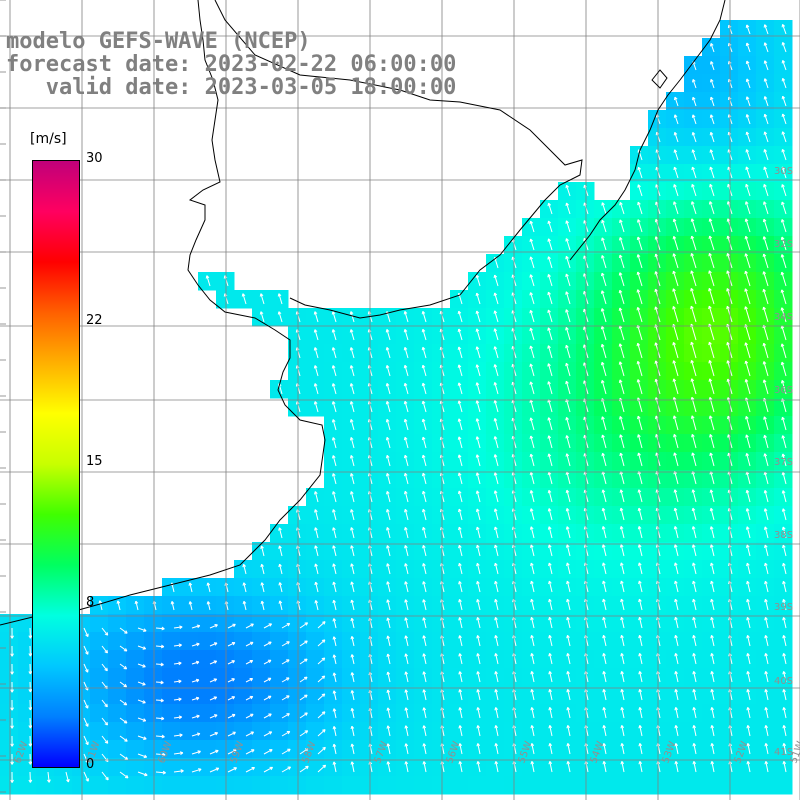 The image size is (800, 800). I want to click on latitude-label: 37S, so click(783, 462).